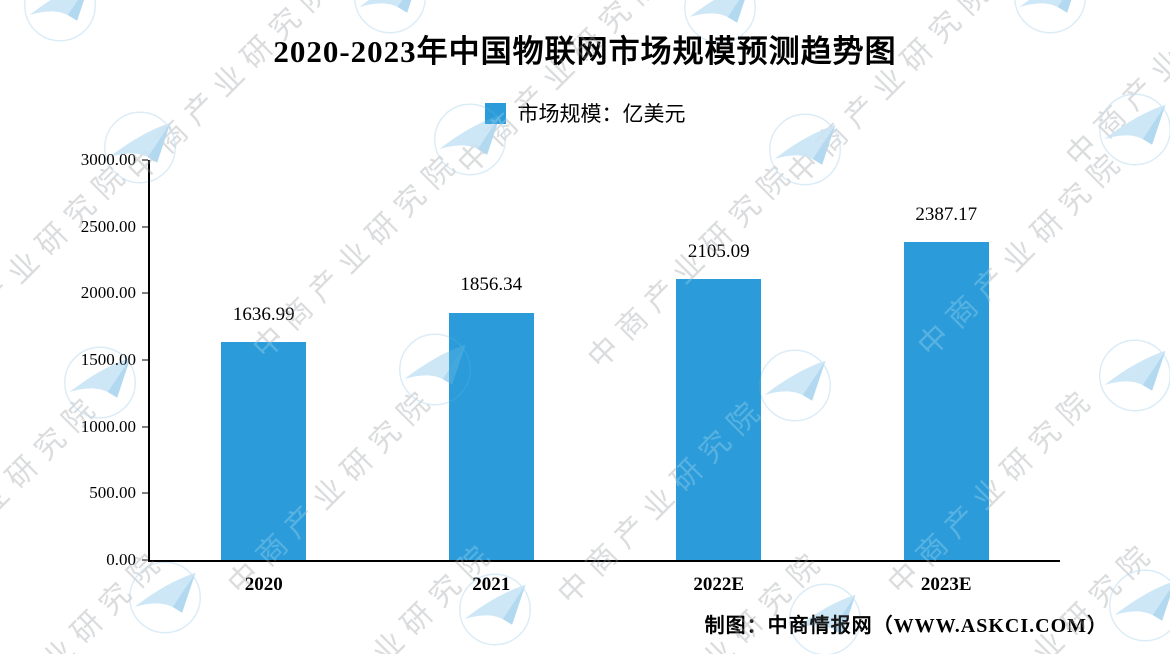  Describe the element at coordinates (121, 559) in the screenshot. I see `y-tick-label: 0.00` at that location.